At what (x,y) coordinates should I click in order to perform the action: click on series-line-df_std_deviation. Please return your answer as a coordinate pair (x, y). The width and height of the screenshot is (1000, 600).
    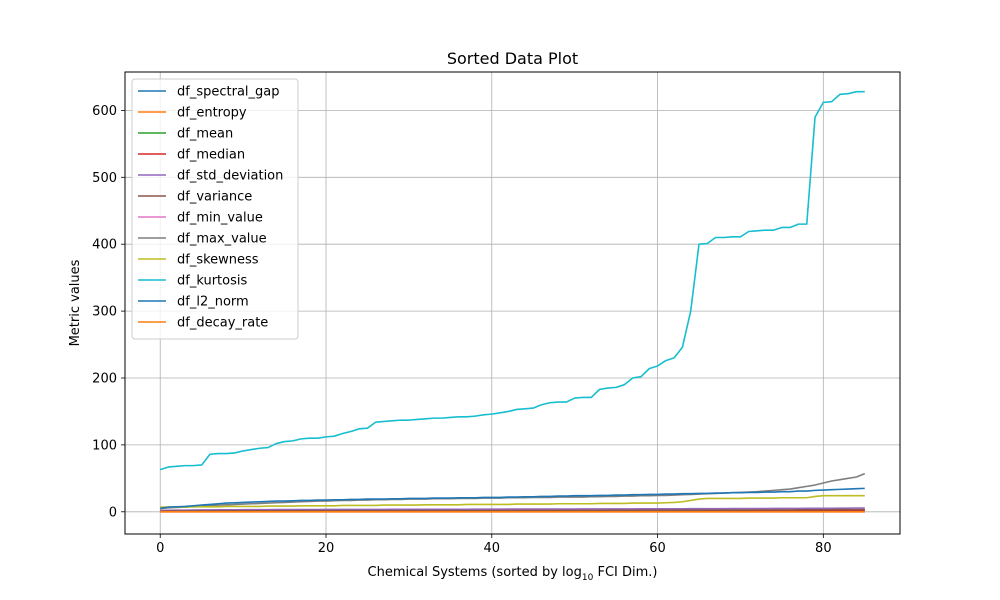
    Looking at the image, I should click on (512, 509).